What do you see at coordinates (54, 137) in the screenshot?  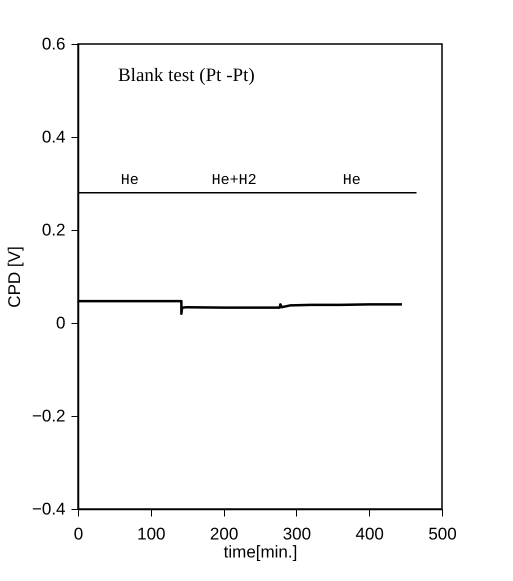 I see `y-tick-label: 0.4` at bounding box center [54, 137].